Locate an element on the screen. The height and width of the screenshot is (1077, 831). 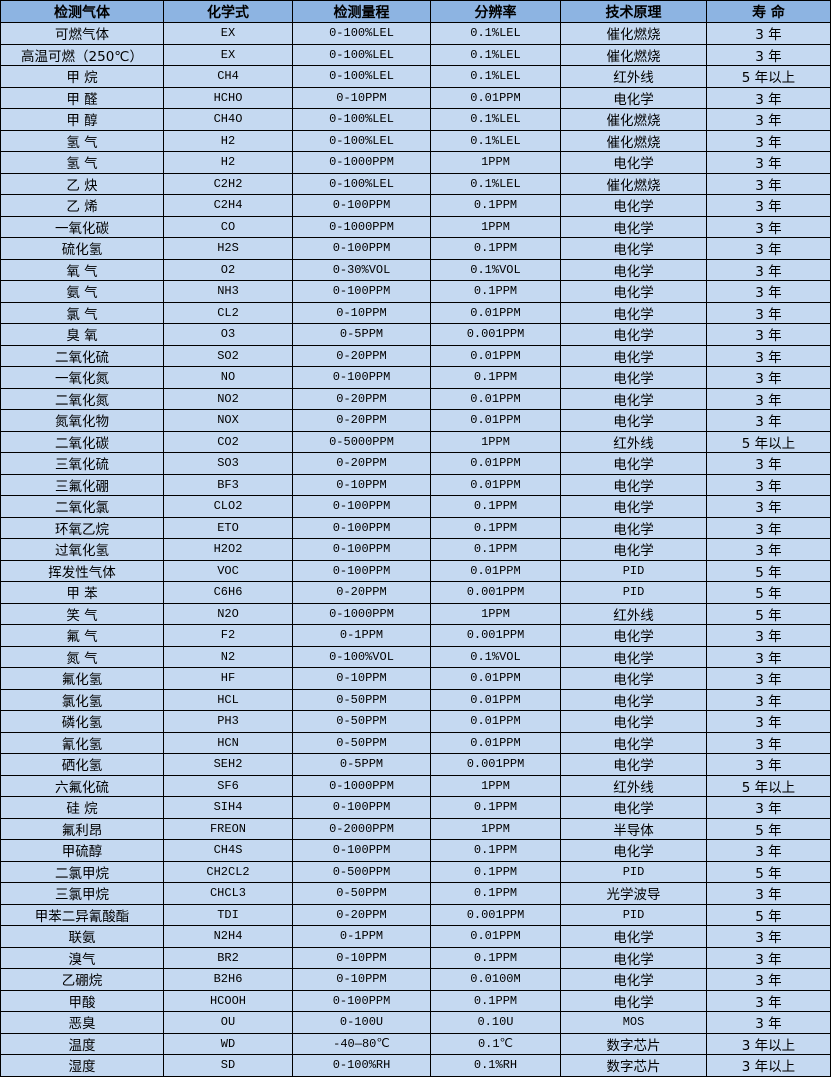
cell-gas: 臭 氧 is located at coordinates (82, 334).